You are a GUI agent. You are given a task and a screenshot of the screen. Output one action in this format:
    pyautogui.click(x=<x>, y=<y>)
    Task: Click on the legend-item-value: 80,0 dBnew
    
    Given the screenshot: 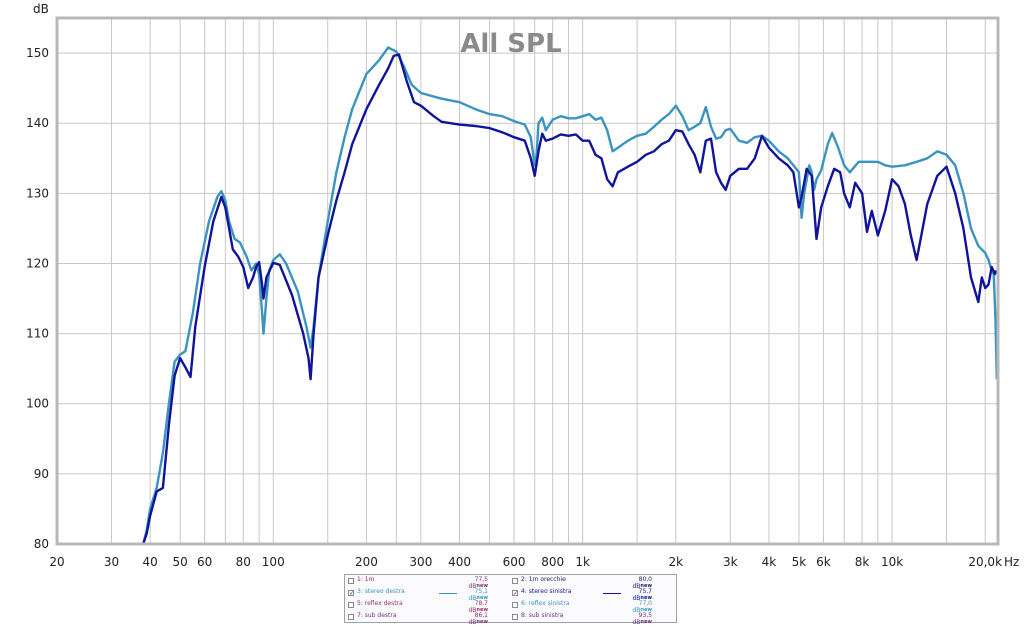 What is the action you would take?
    pyautogui.click(x=637, y=583)
    